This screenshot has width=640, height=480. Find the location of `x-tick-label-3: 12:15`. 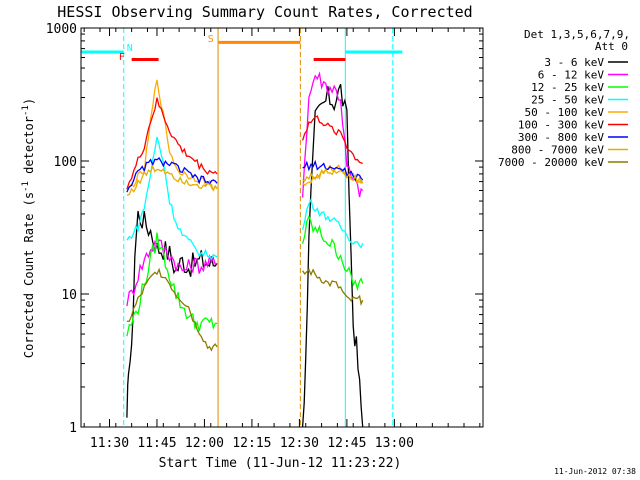

x-tick-label-3: 12:15 is located at coordinates (251, 443).